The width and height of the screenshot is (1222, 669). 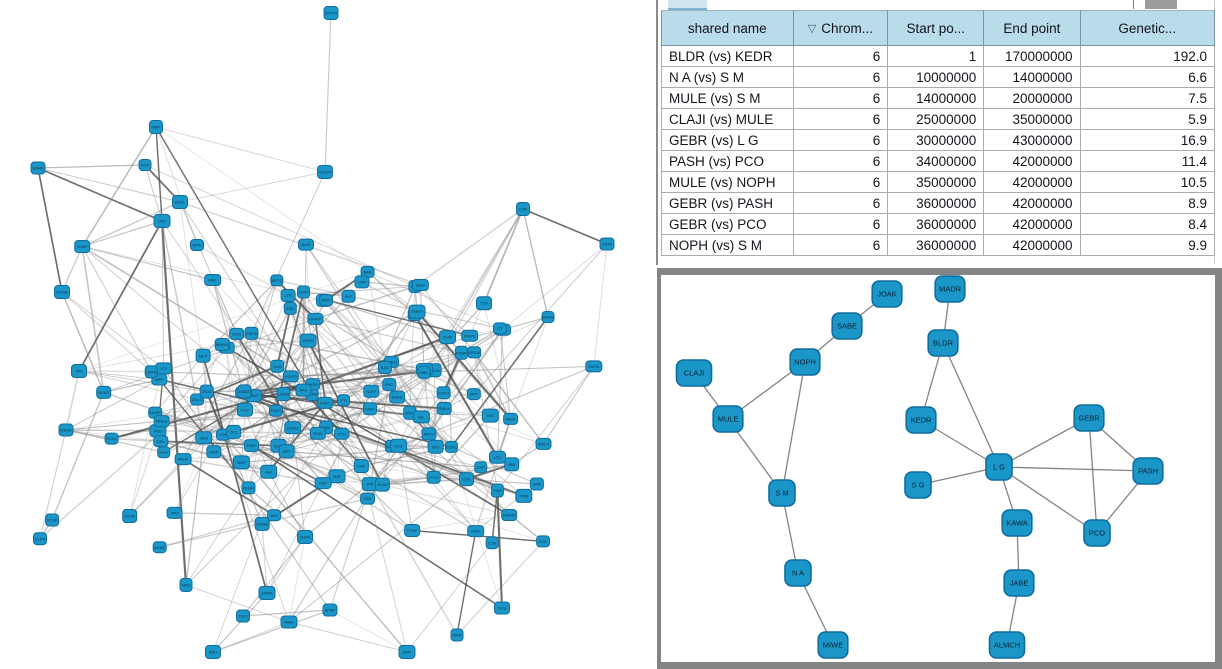 I want to click on table-row: N A (vs) S M 6 10000000 14000000 6.6, so click(x=938, y=77).